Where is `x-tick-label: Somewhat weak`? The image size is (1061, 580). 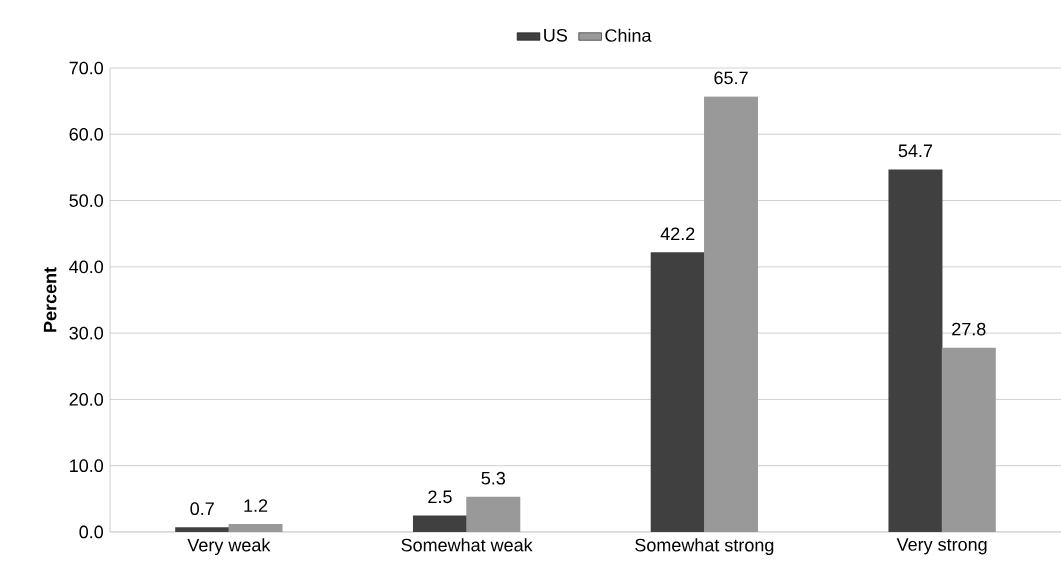
x-tick-label: Somewhat weak is located at coordinates (467, 545).